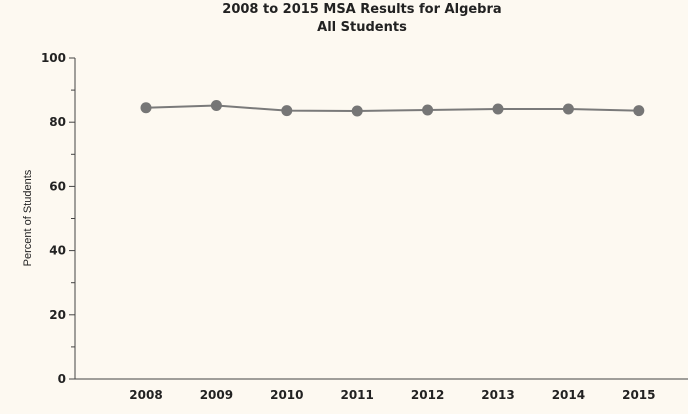  I want to click on x-tick-label: 2010, so click(286, 395).